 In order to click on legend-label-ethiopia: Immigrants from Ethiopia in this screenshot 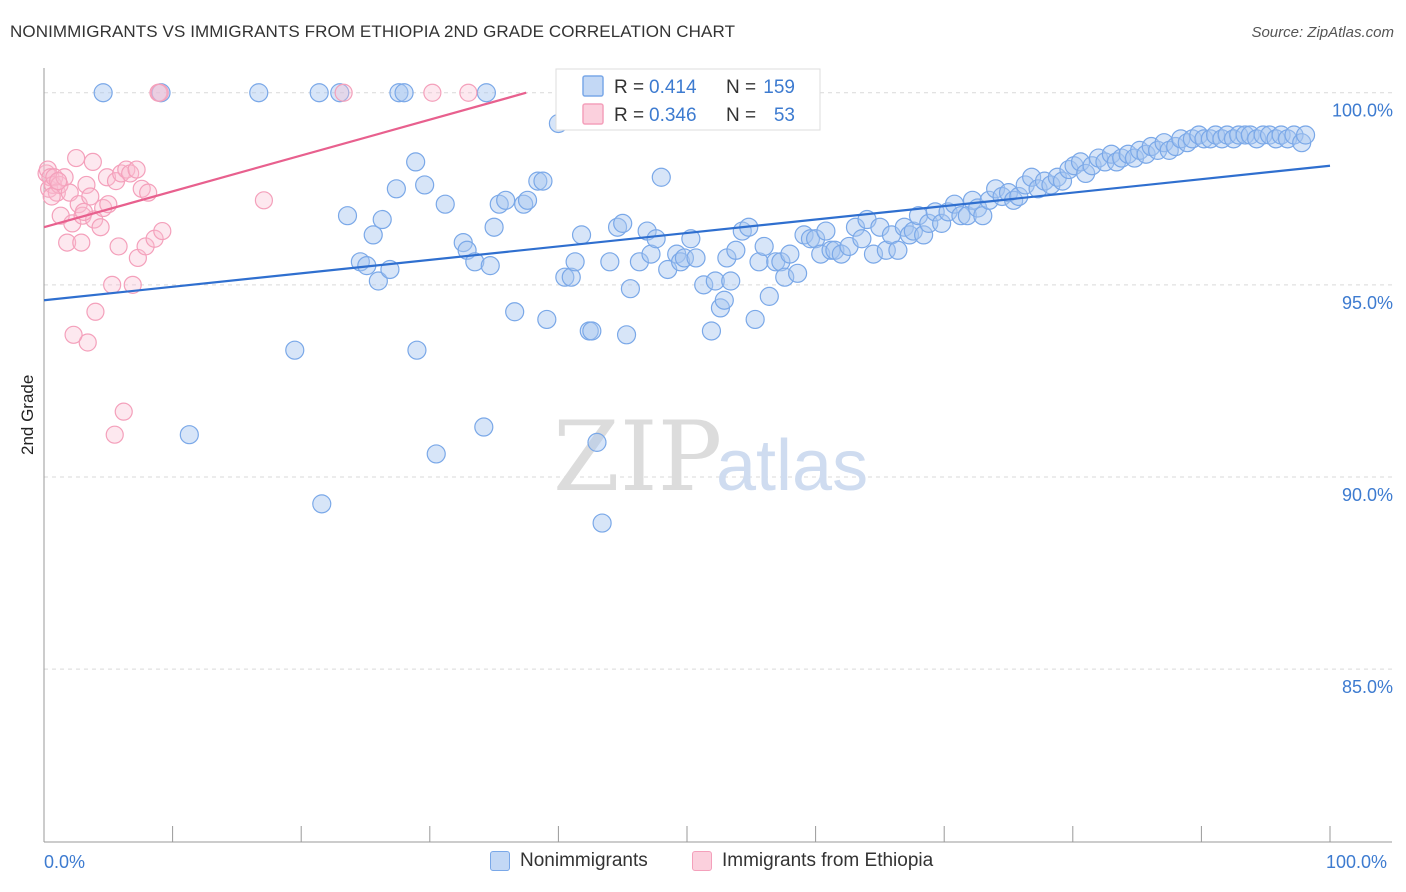, I will do `click(828, 860)`.